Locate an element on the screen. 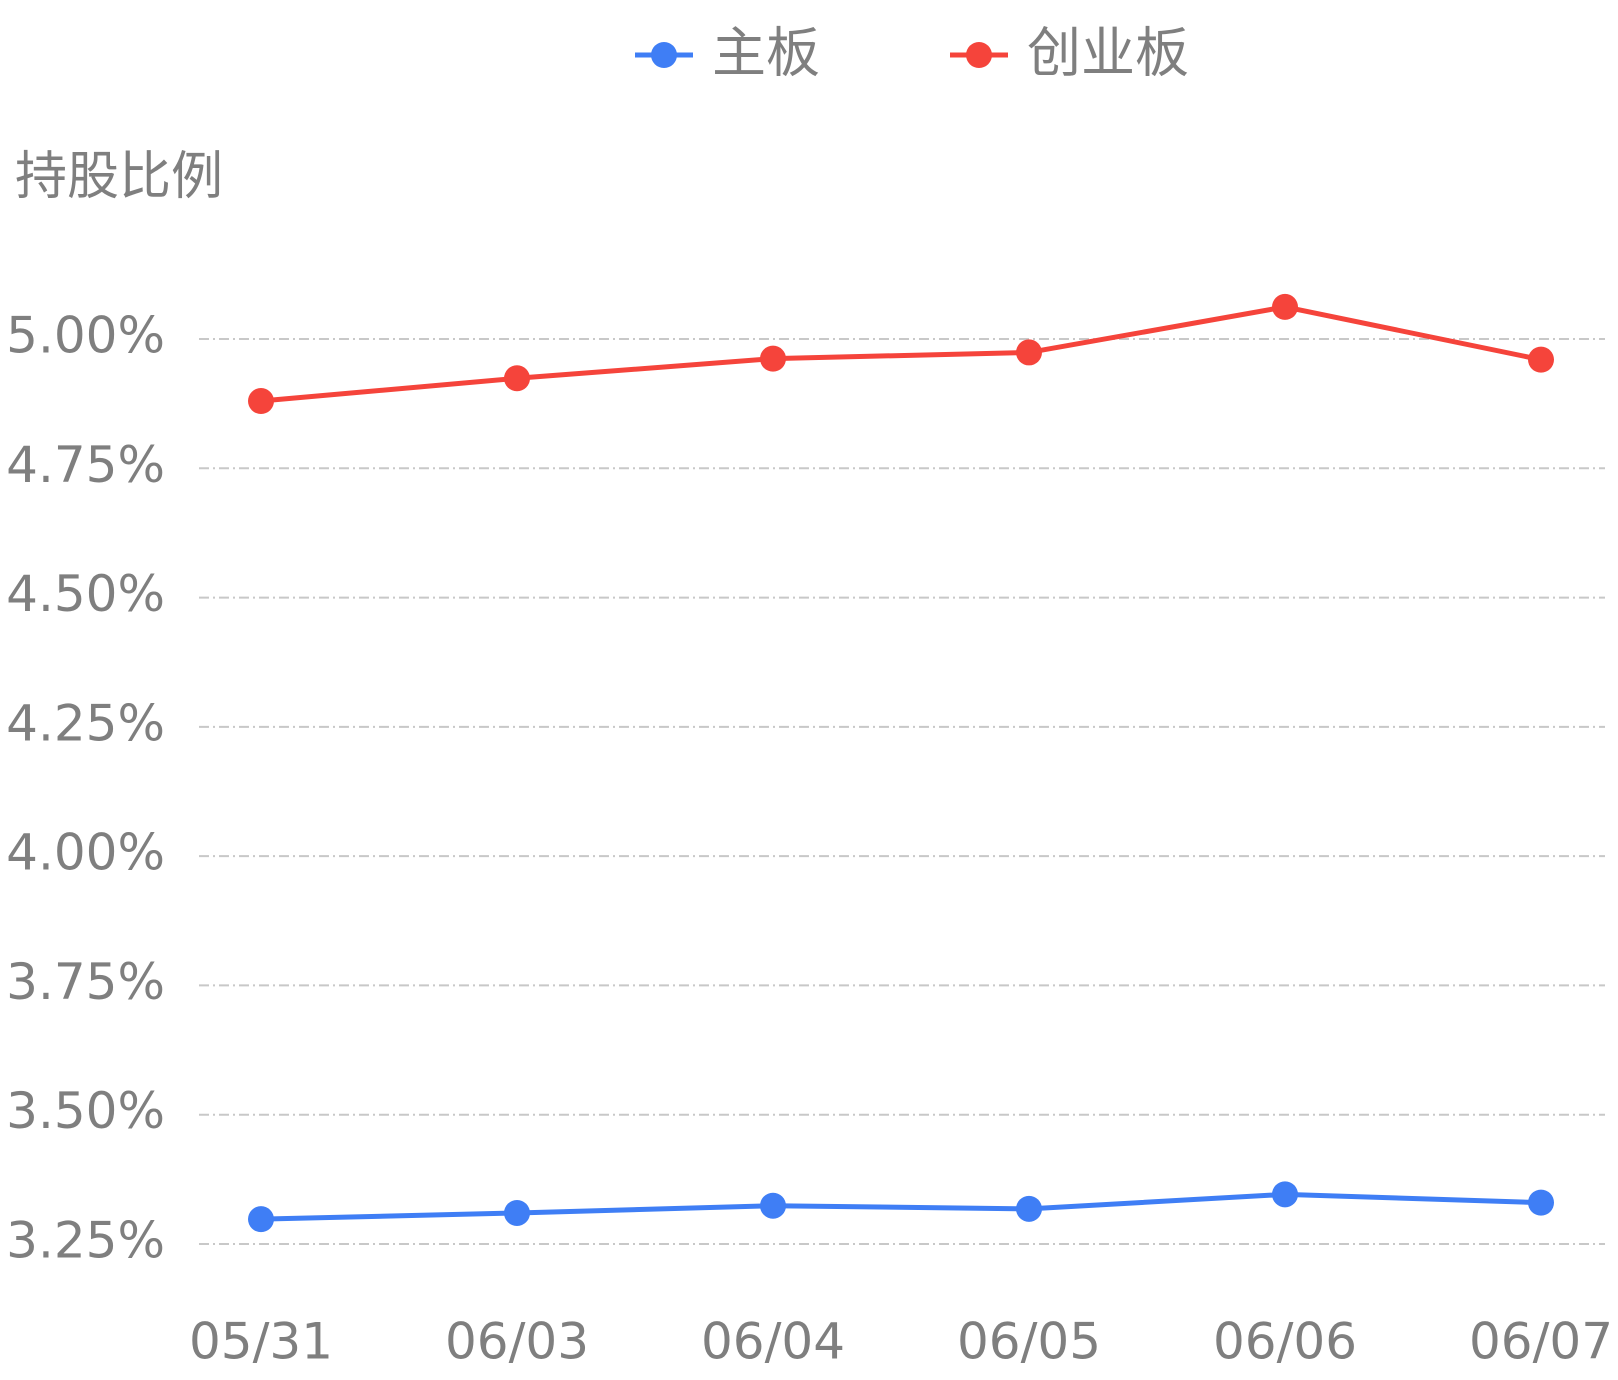 The height and width of the screenshot is (1380, 1618). y-tick-label: 4.75% is located at coordinates (85, 465).